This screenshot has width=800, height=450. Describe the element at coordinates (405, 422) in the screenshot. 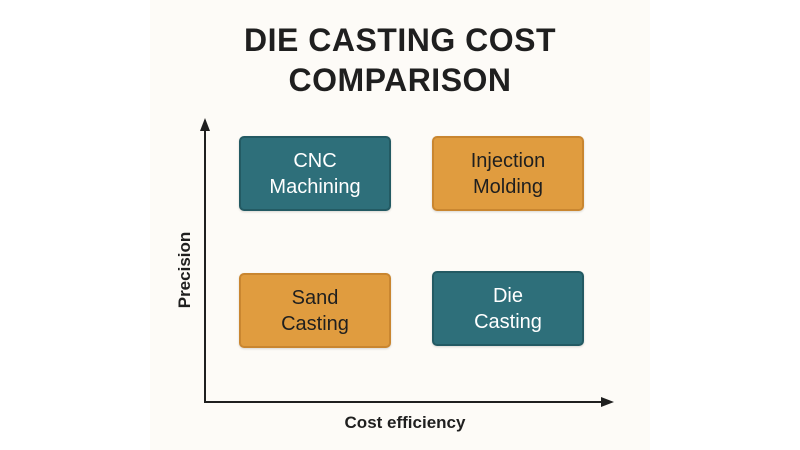

I see `x-axis-label: Cost efficiency` at that location.